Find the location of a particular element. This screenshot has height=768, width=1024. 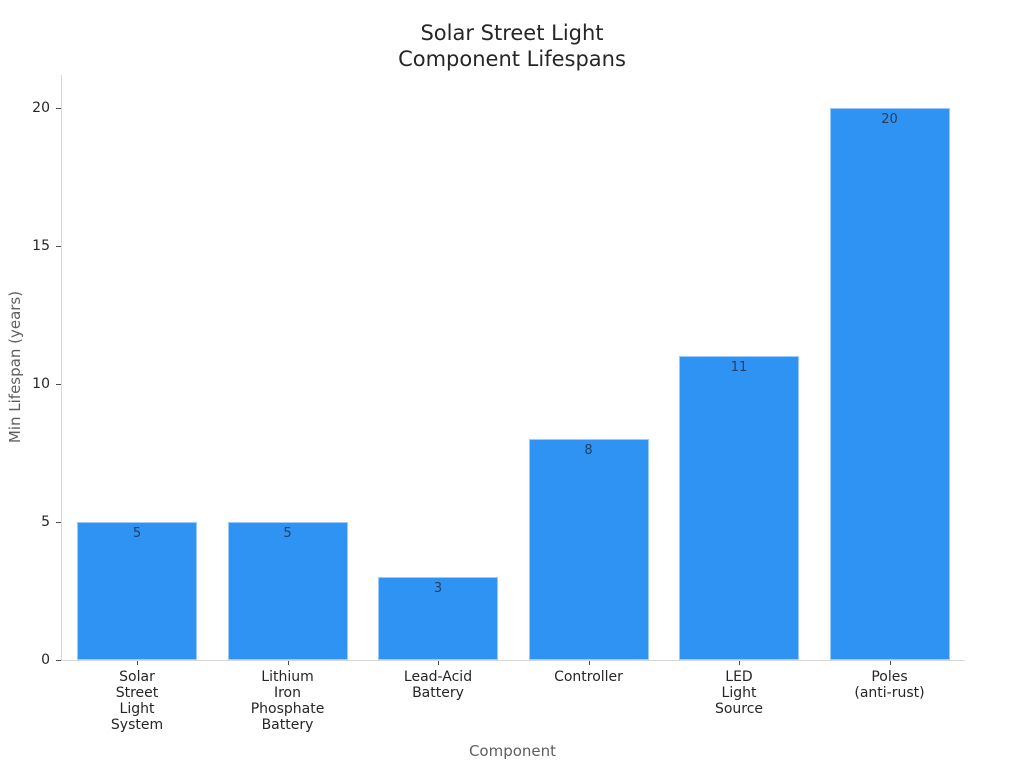

y-axis-title: Min Lifespan (years) is located at coordinates (15, 367).